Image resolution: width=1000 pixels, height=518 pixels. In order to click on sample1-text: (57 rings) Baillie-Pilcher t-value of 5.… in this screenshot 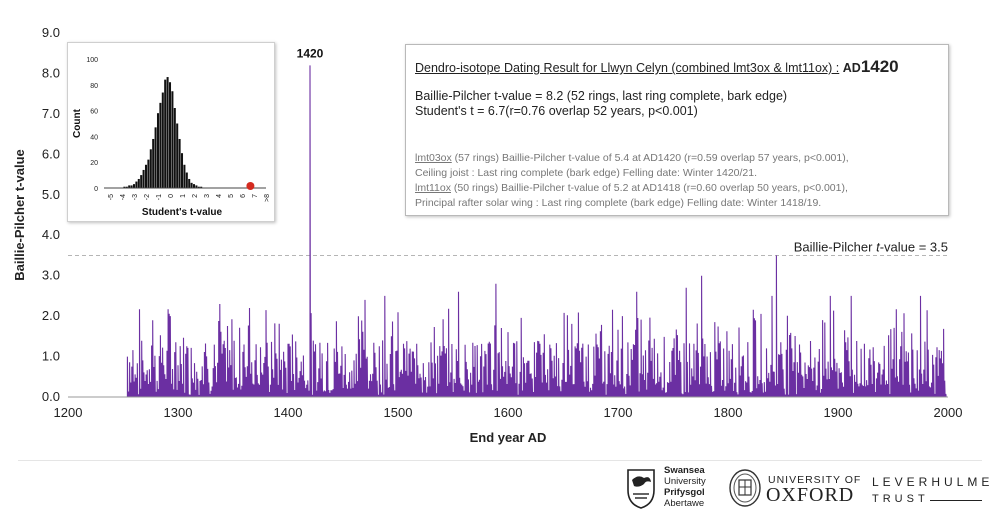, I will do `click(650, 158)`.